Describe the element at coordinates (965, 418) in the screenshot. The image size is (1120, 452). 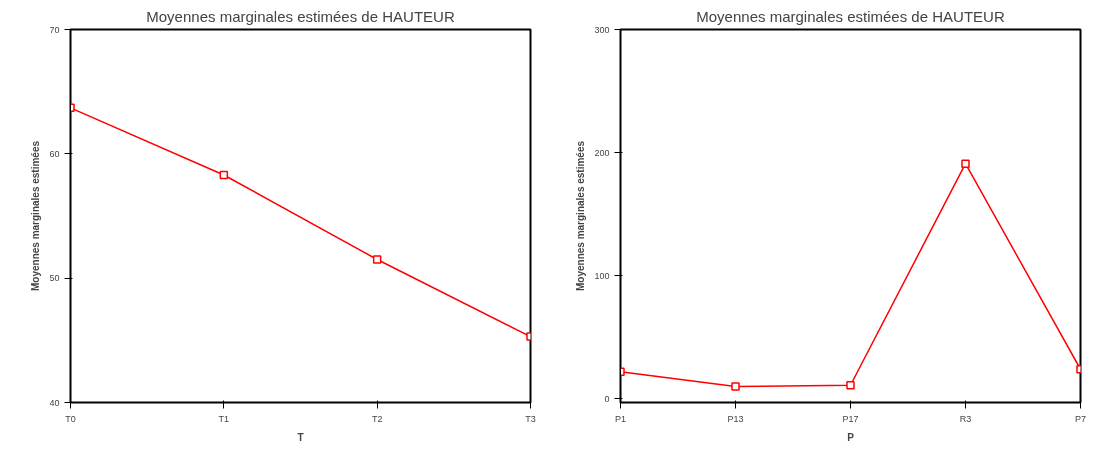
I see `x-tick-label: R3` at that location.